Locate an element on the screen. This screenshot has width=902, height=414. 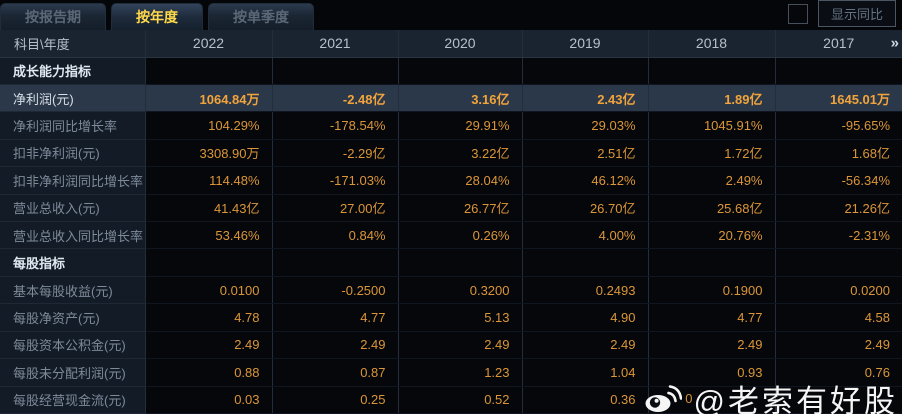
year-header-2020: 2020 is located at coordinates (460, 44).